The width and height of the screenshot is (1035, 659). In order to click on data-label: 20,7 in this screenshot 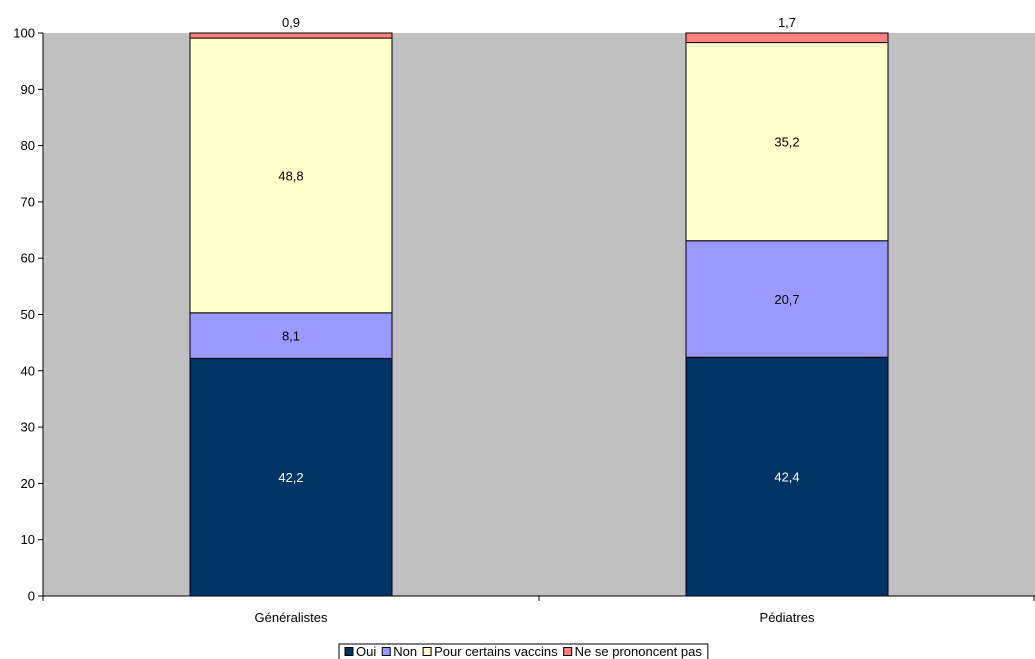, I will do `click(786, 299)`.